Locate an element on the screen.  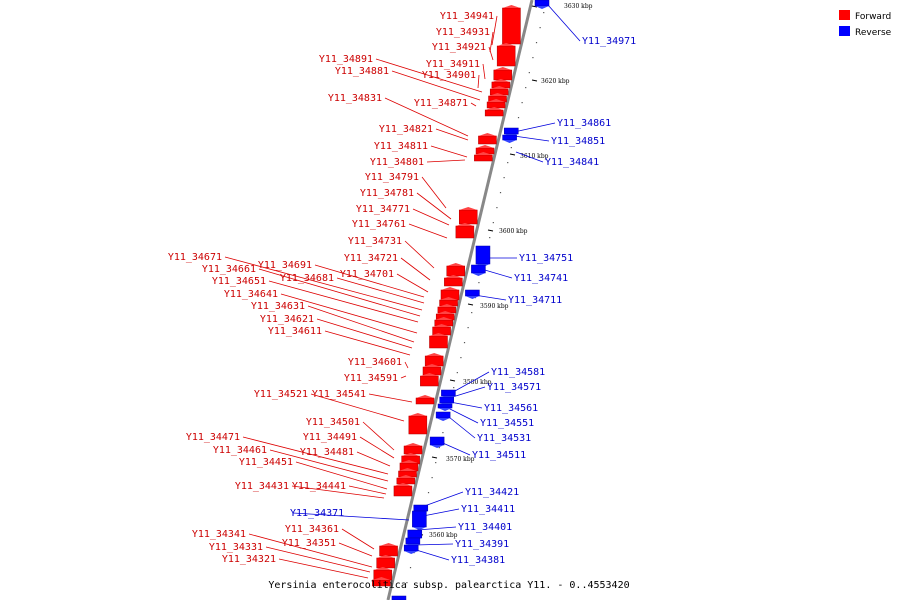
forward-gene-label: Y11_34931 is located at coordinates (463, 32).